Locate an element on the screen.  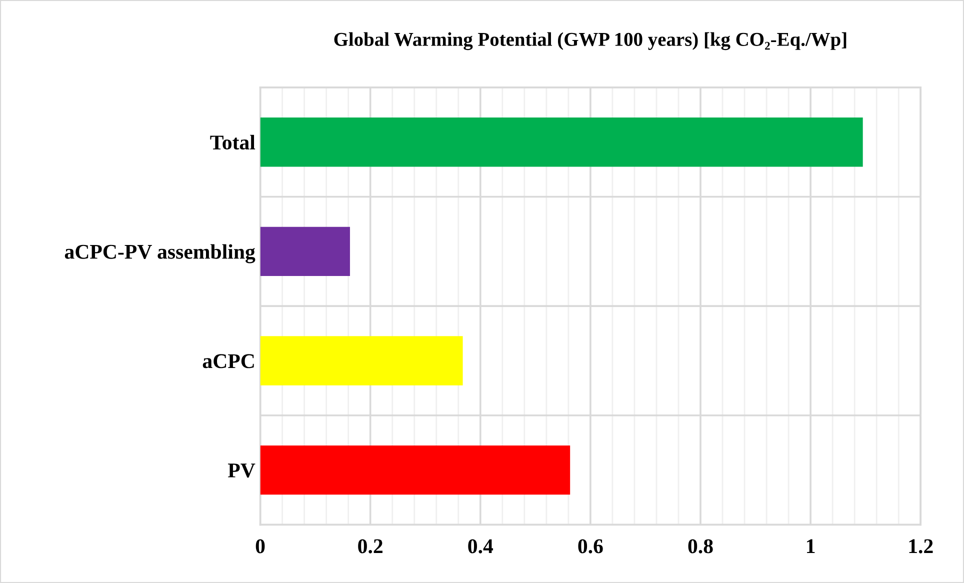
x-tick-label: 0.8 is located at coordinates (700, 546).